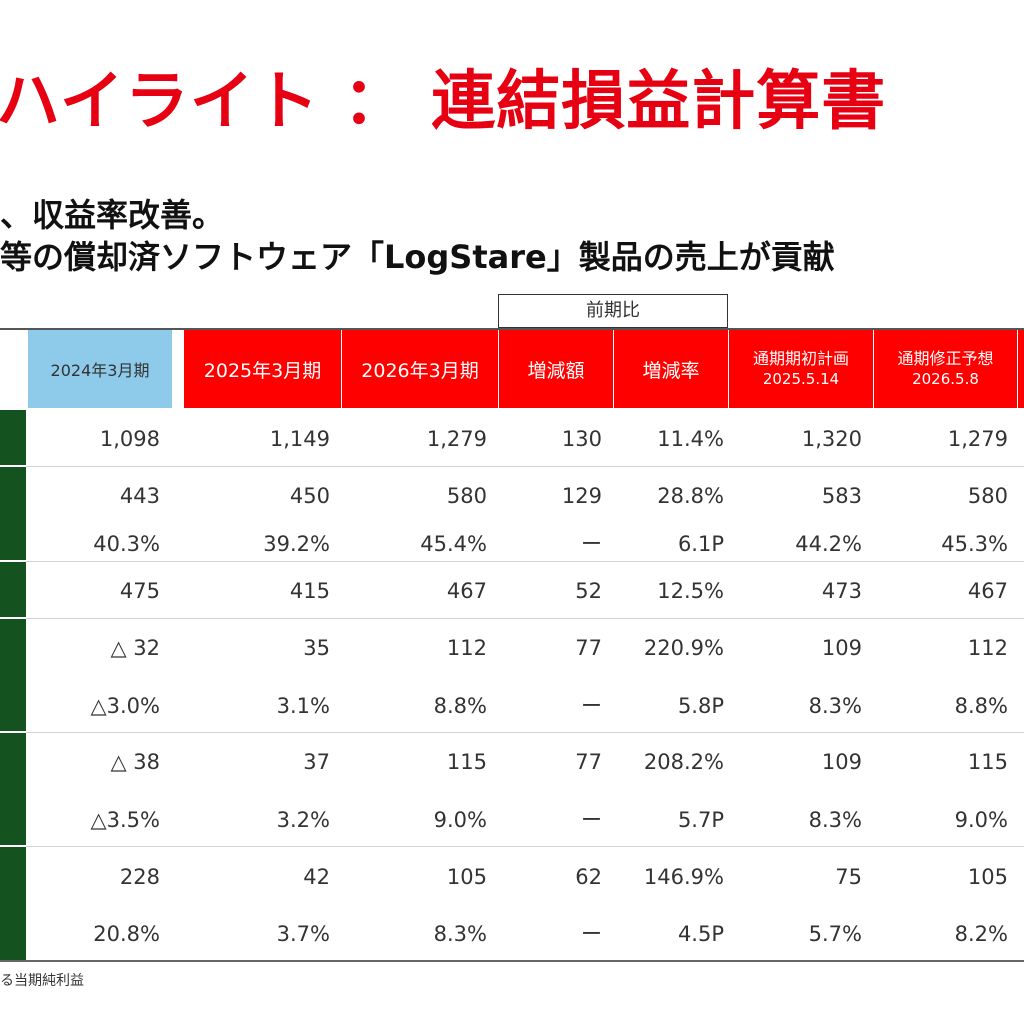 The image size is (1024, 1024). I want to click on table-cell: 11.4%, so click(690, 439).